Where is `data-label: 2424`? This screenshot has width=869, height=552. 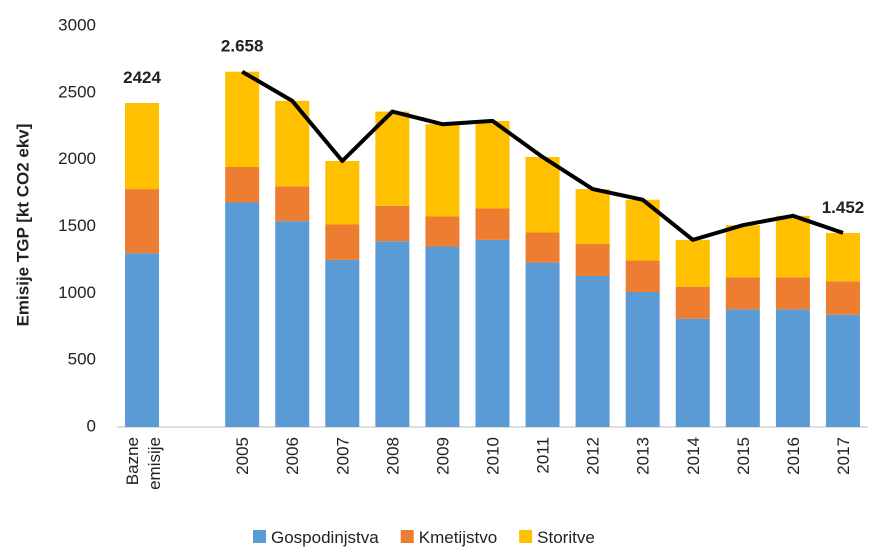 data-label: 2424 is located at coordinates (142, 77).